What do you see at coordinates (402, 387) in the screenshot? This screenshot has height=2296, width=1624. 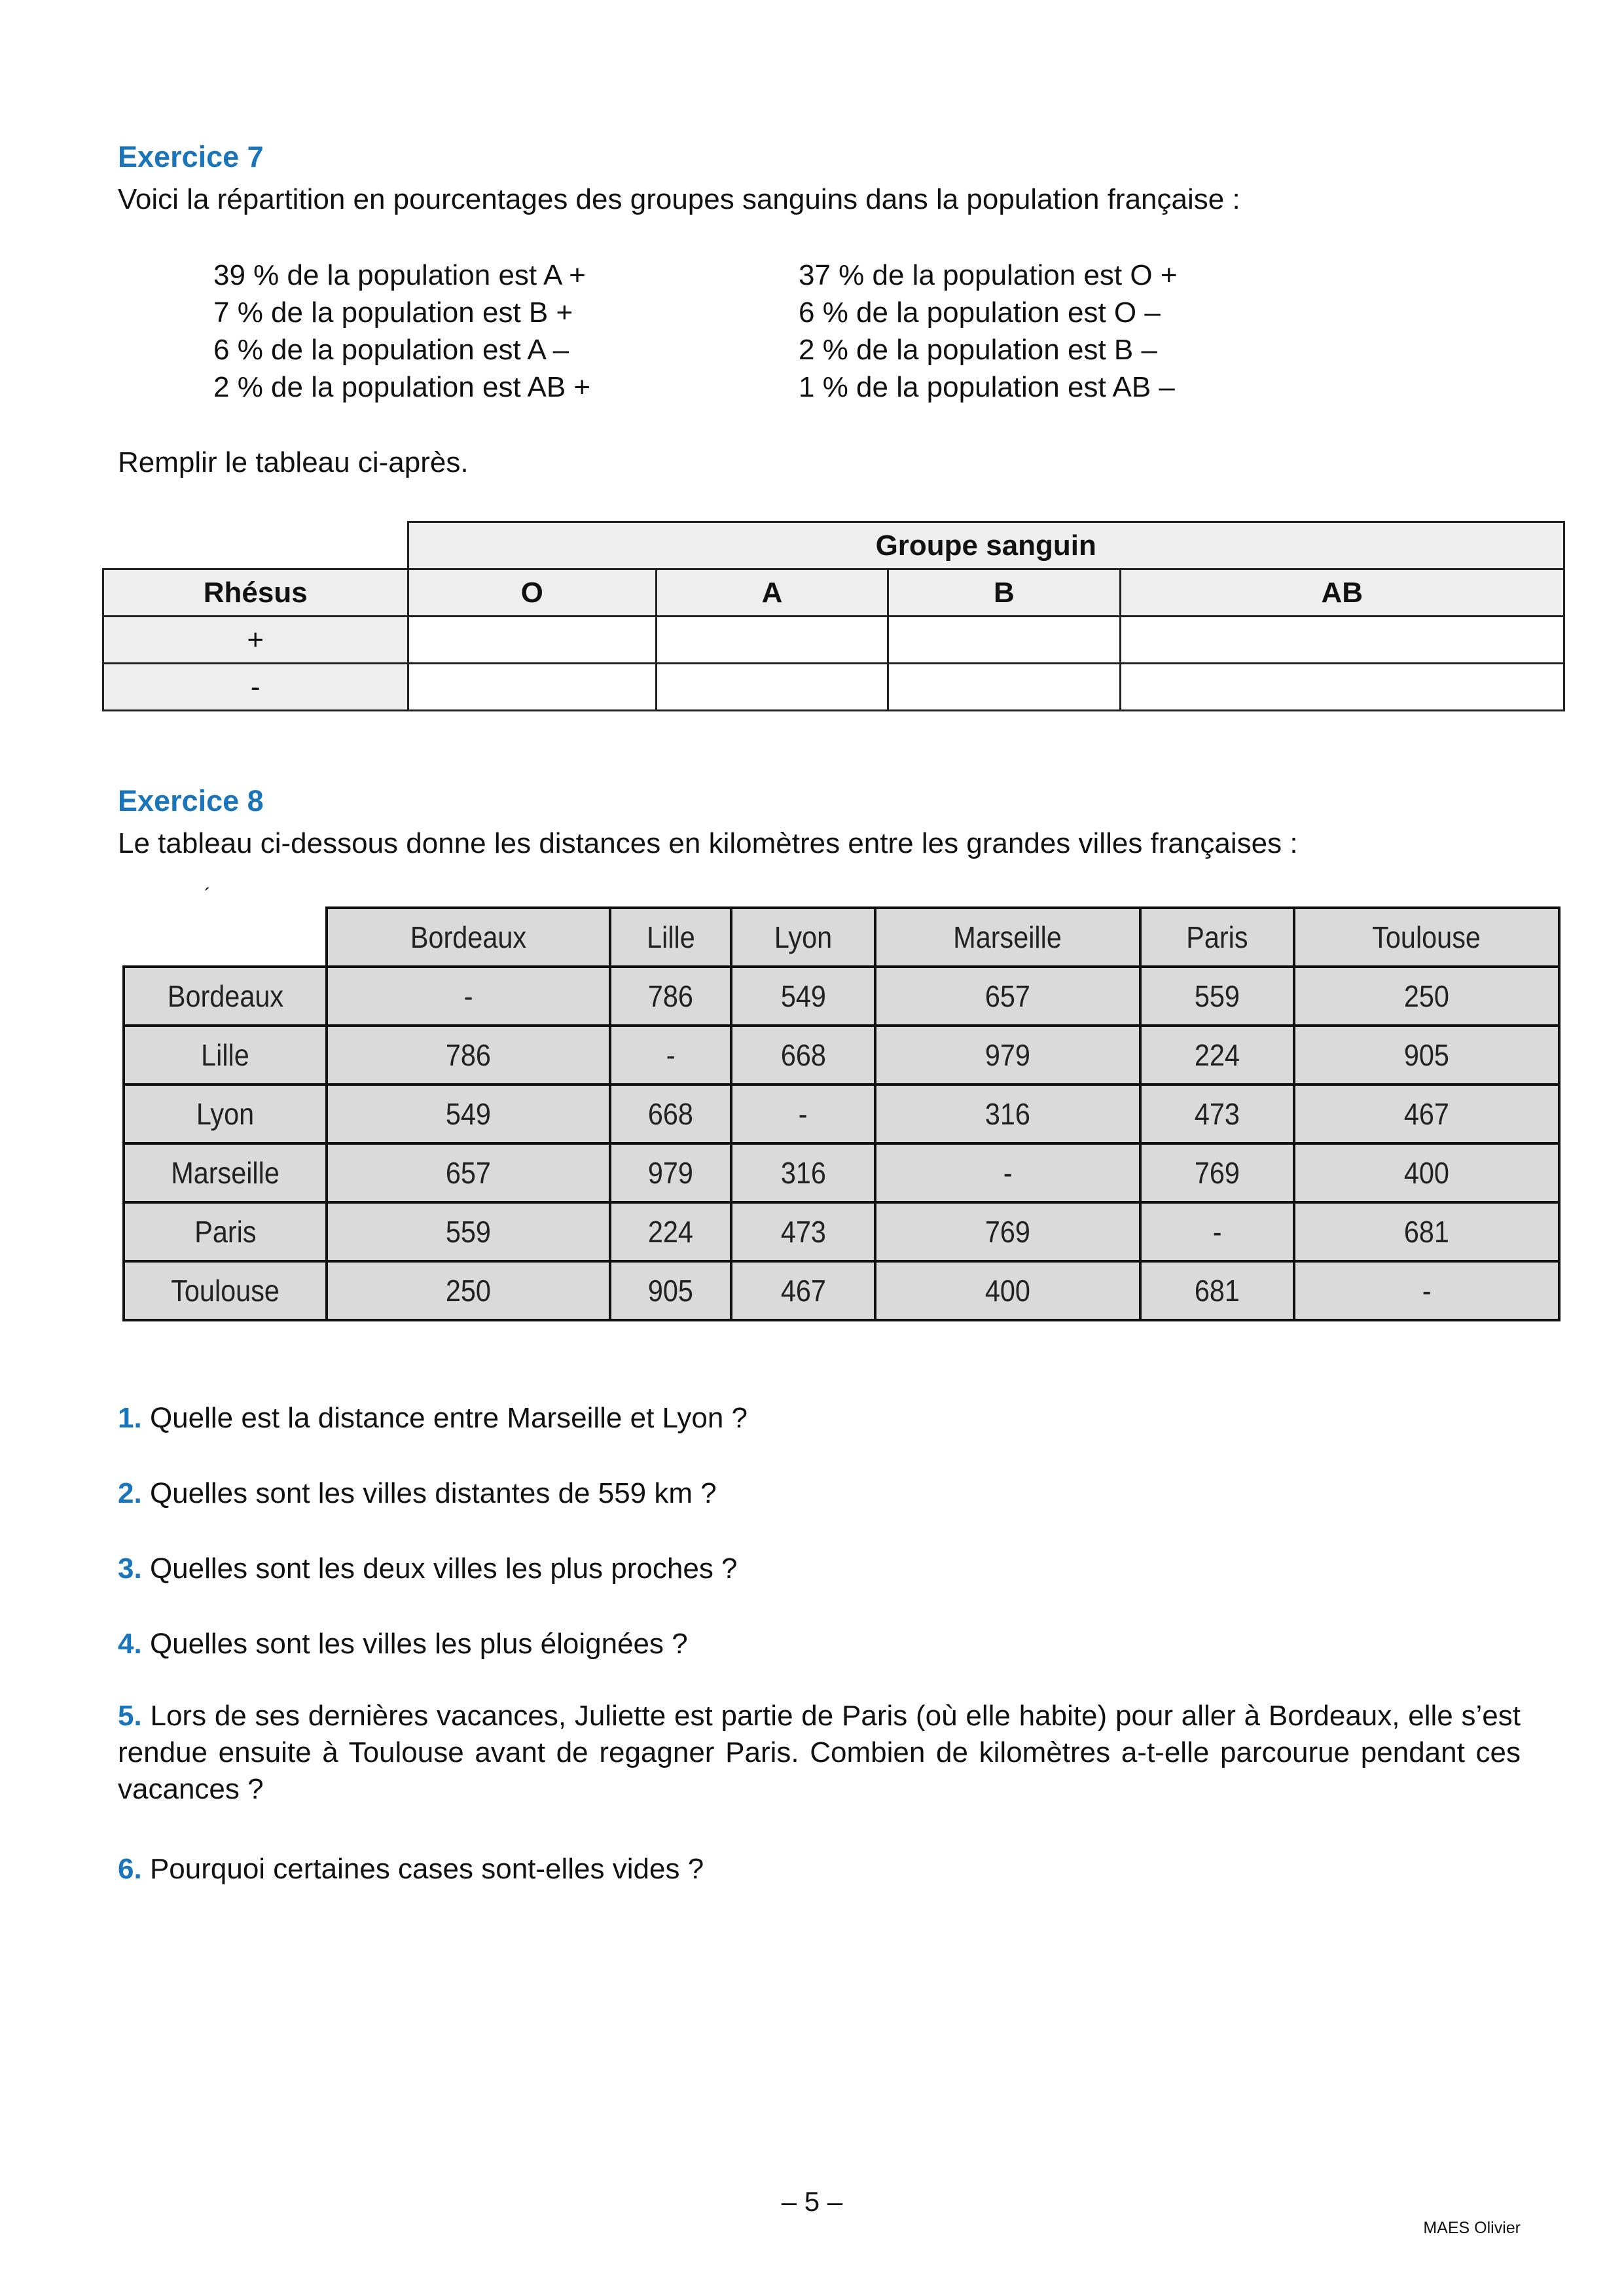 I see `percentage-line: 2 % de la population est AB +` at bounding box center [402, 387].